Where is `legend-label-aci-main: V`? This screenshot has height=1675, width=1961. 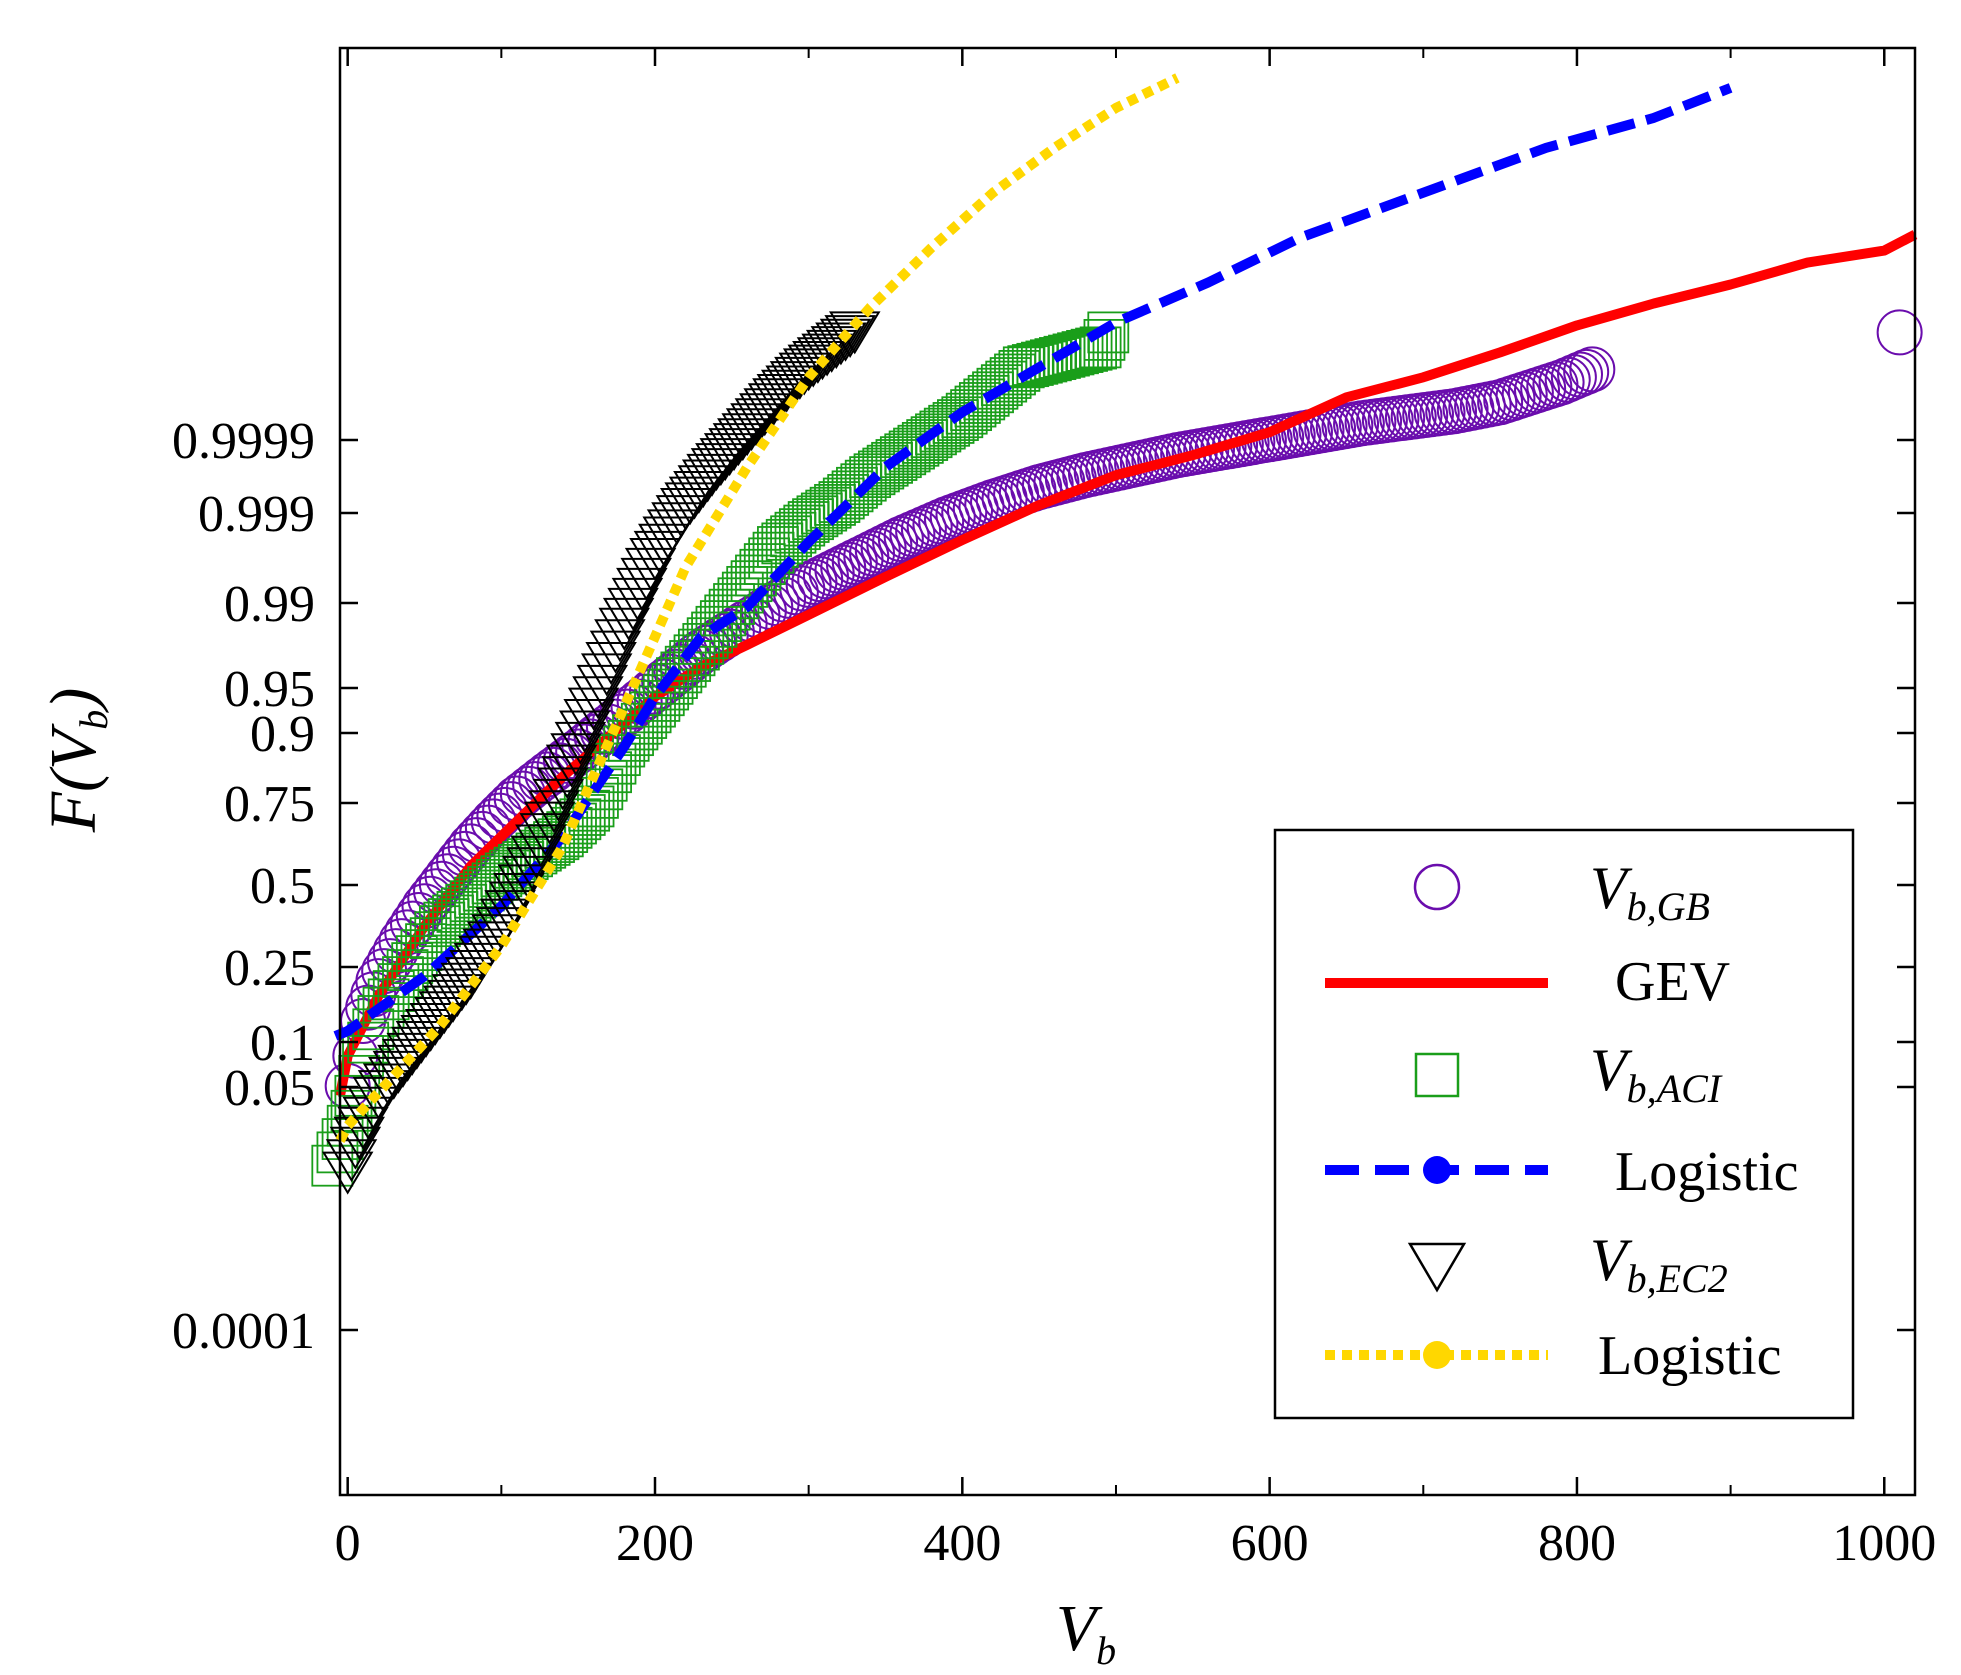
legend-label-aci-main: V is located at coordinates (1611, 1070).